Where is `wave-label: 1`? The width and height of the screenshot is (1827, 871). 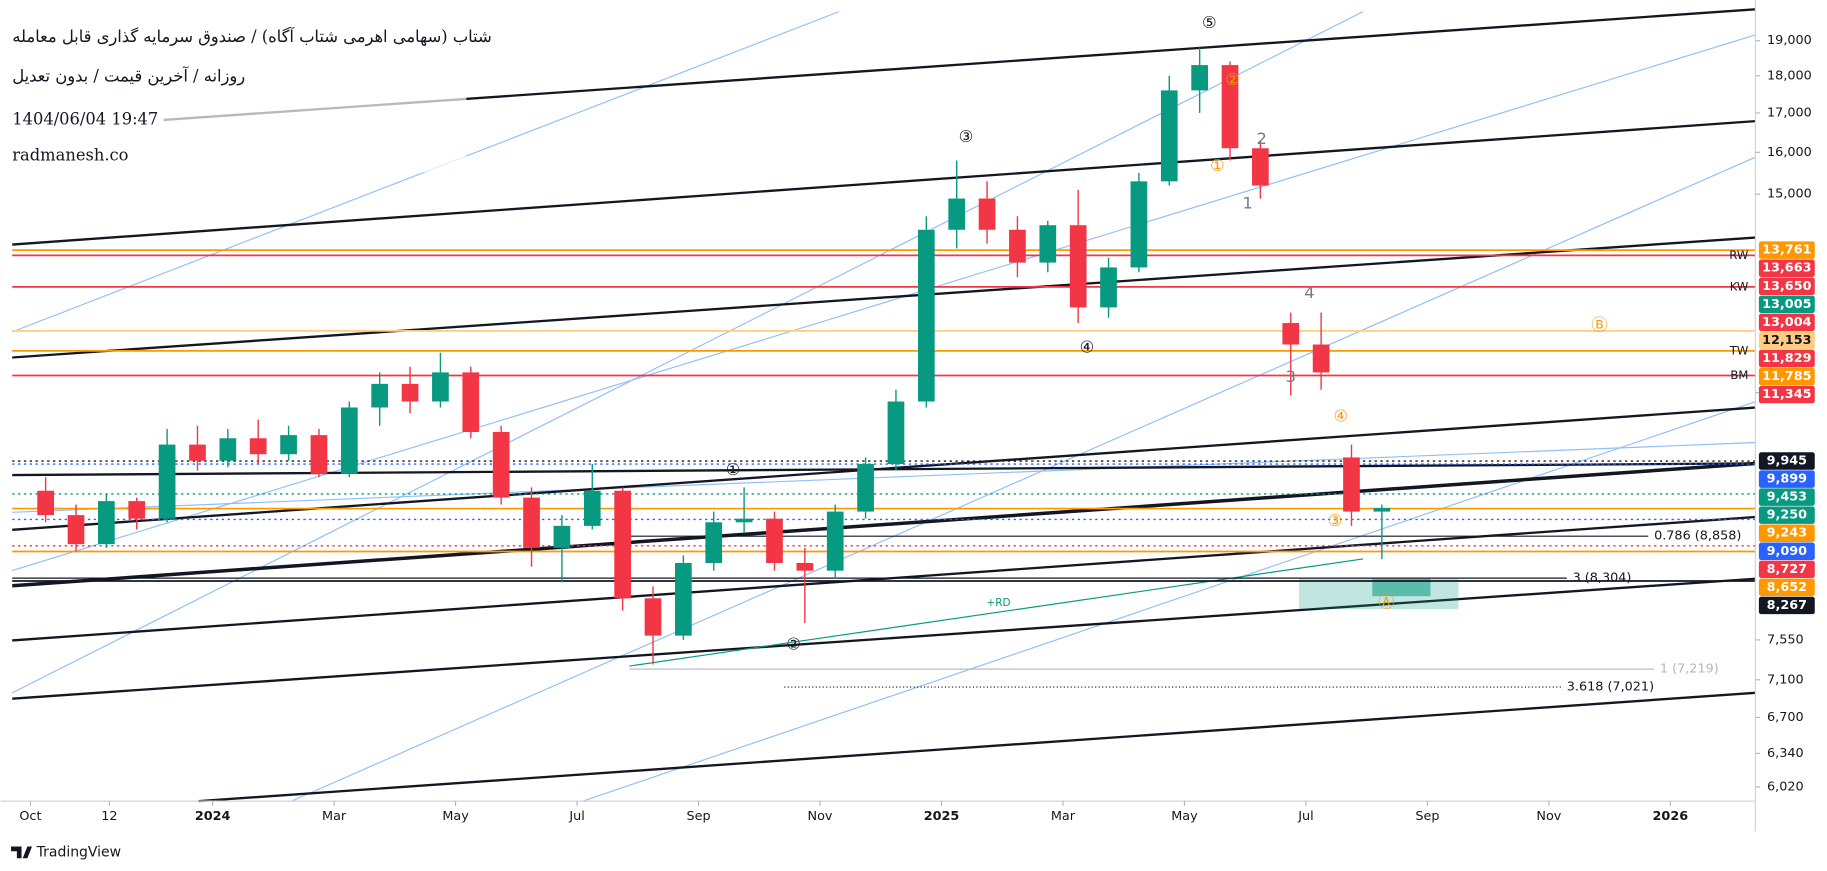
wave-label: 1 is located at coordinates (1248, 202).